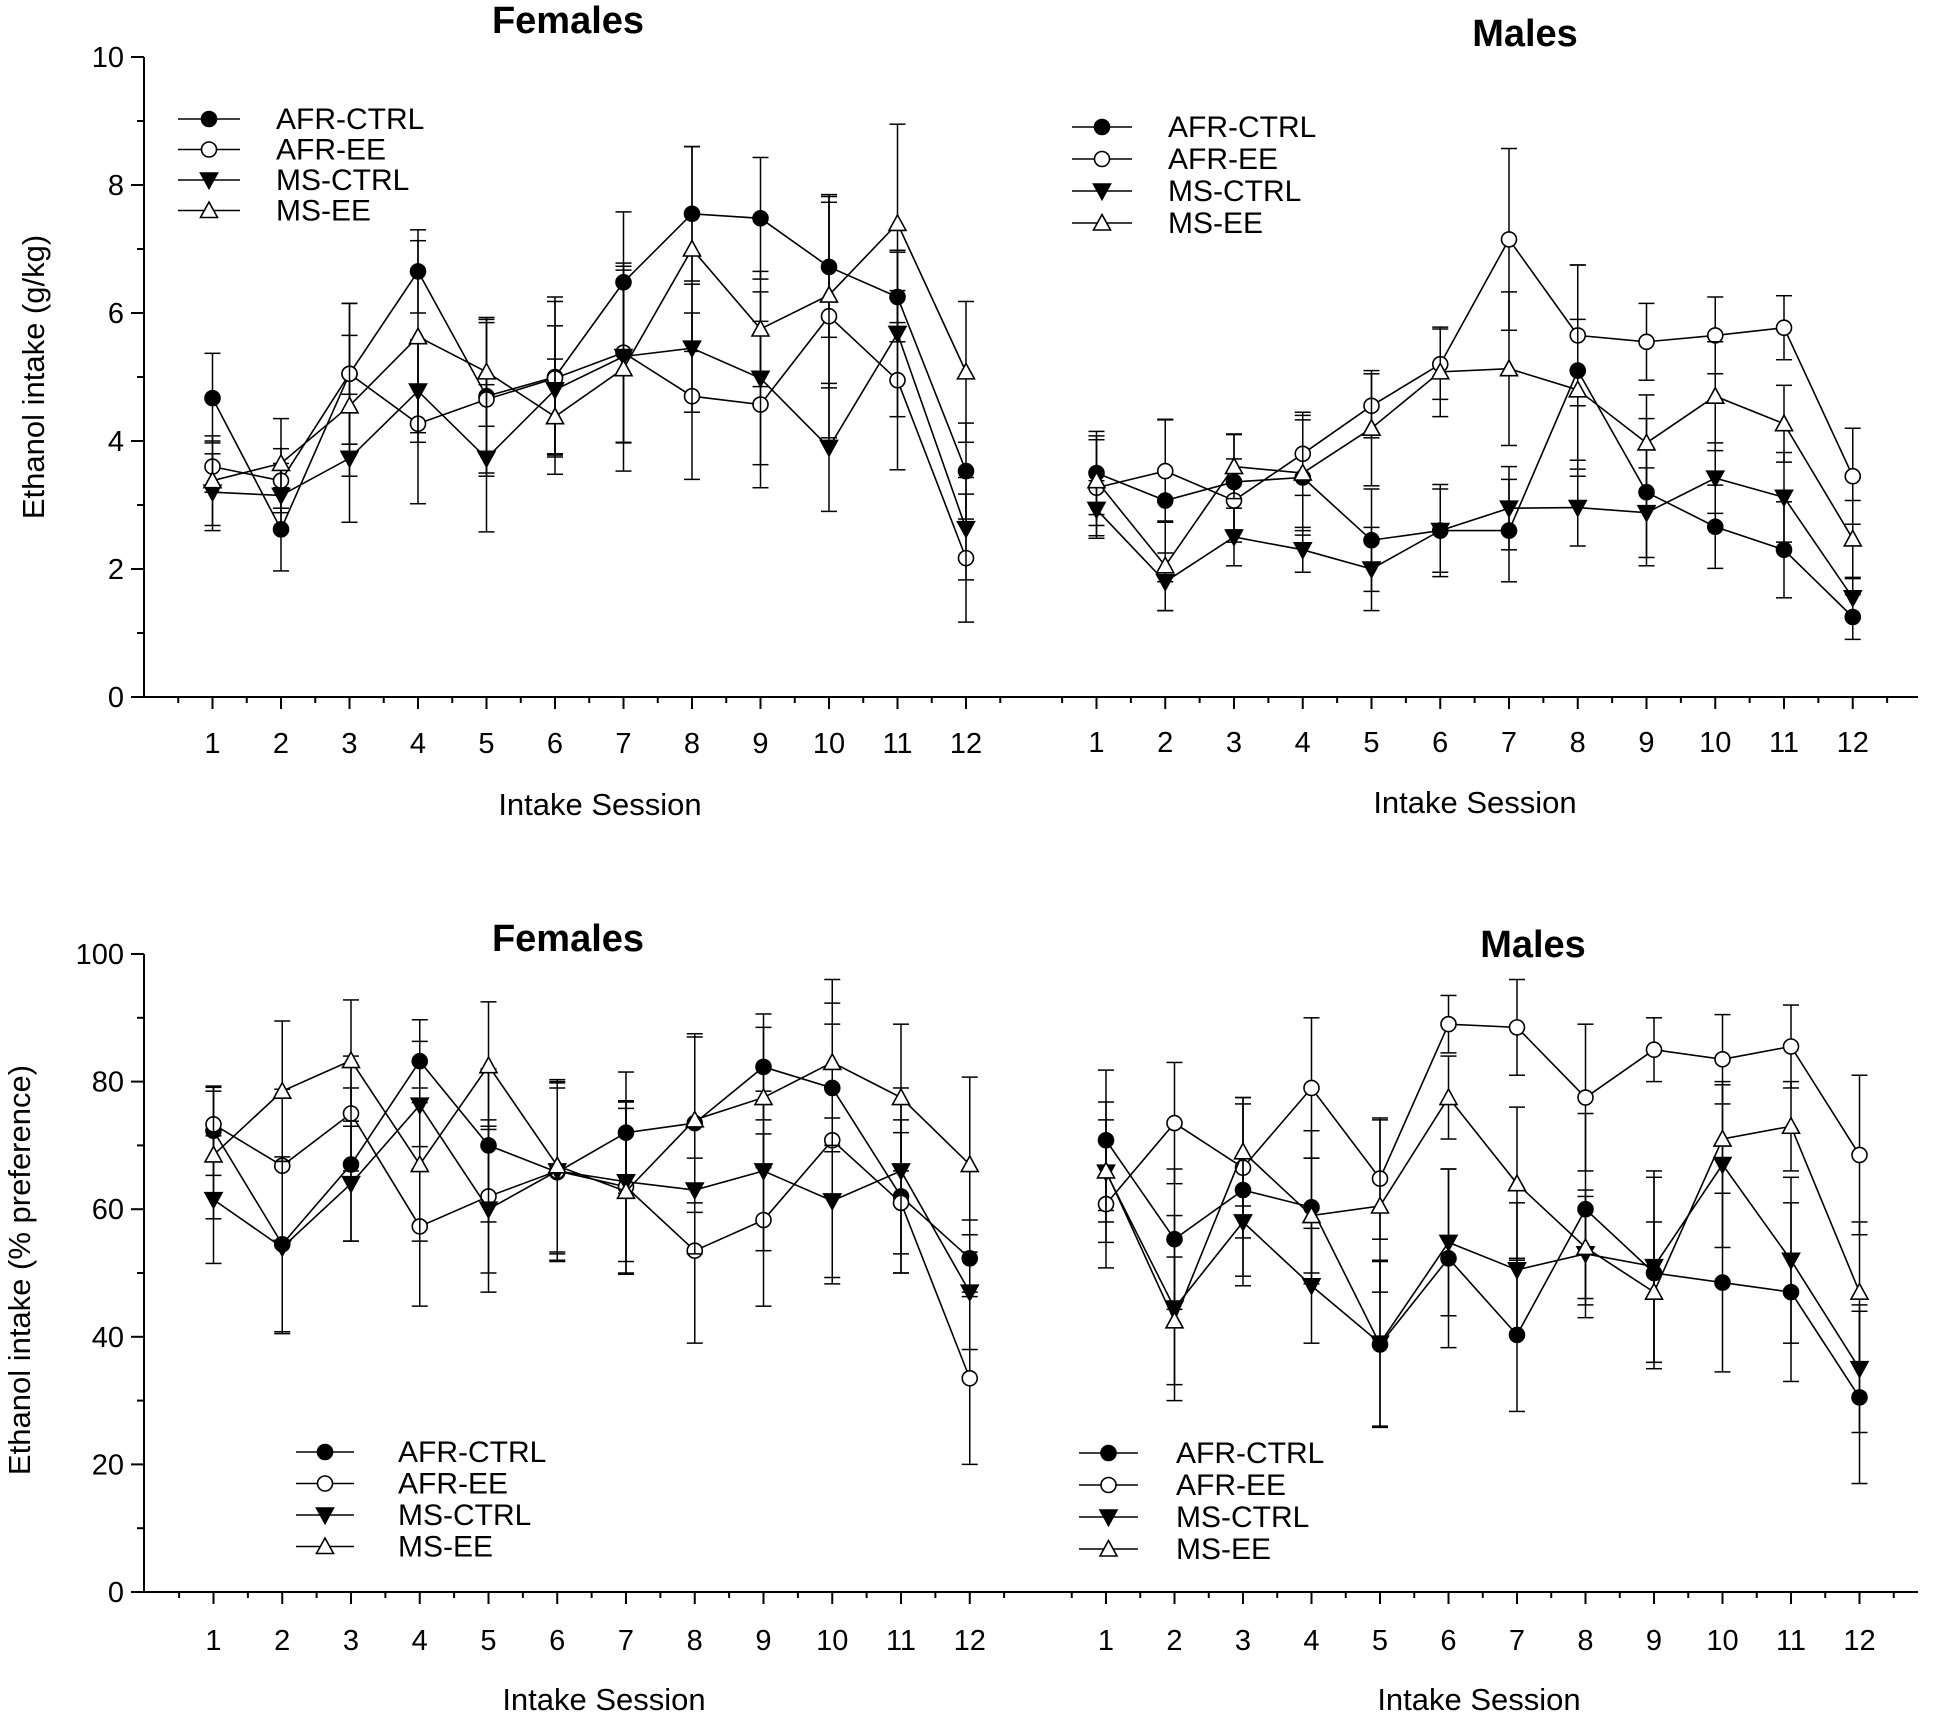 Image resolution: width=1933 pixels, height=1717 pixels. I want to click on x-tick-label: 12, so click(1853, 743).